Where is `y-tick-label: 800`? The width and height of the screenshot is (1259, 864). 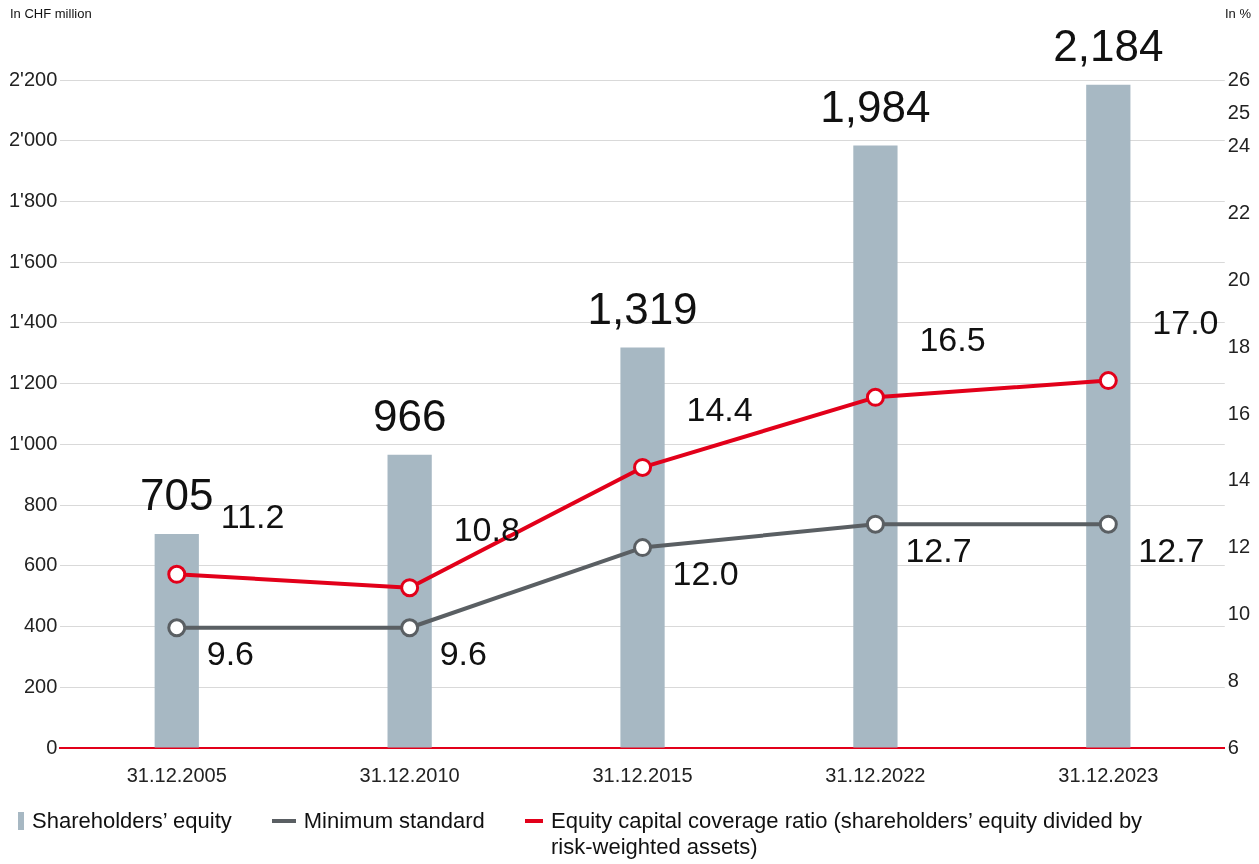 y-tick-label: 800 is located at coordinates (40, 503).